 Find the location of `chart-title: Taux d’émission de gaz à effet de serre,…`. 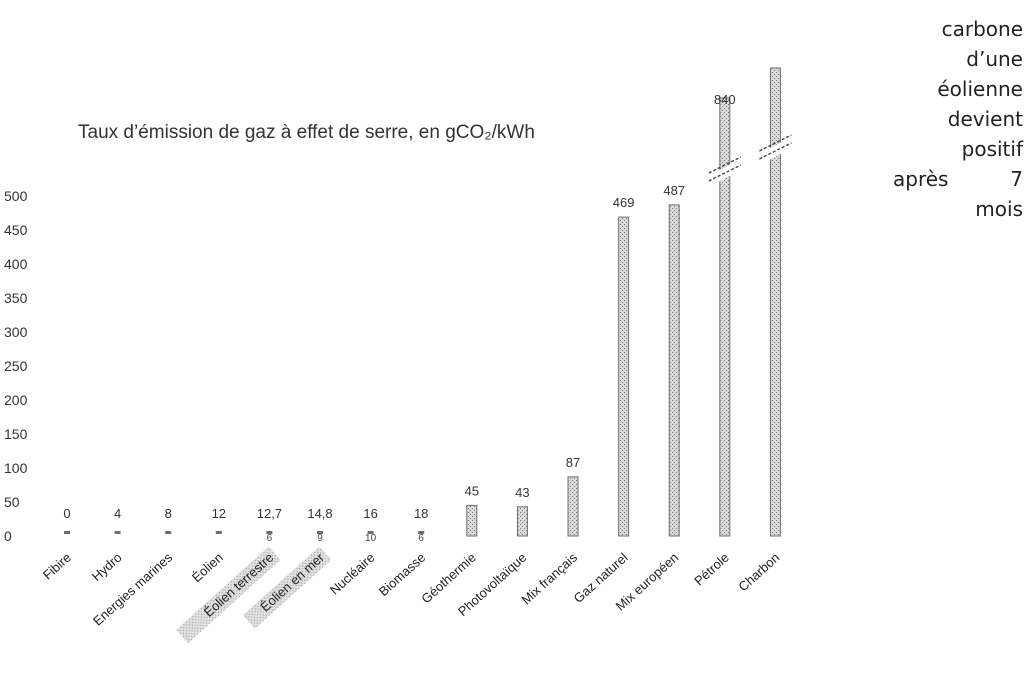

chart-title: Taux d’émission de gaz à effet de serre,… is located at coordinates (306, 132).